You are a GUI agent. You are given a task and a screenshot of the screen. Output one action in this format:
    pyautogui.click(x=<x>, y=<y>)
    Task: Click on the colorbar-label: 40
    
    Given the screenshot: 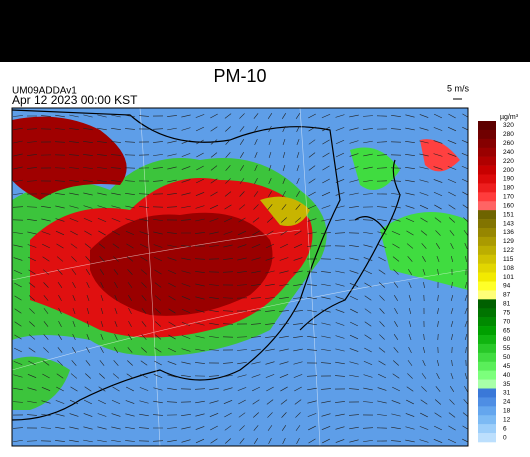 What is the action you would take?
    pyautogui.click(x=507, y=375)
    